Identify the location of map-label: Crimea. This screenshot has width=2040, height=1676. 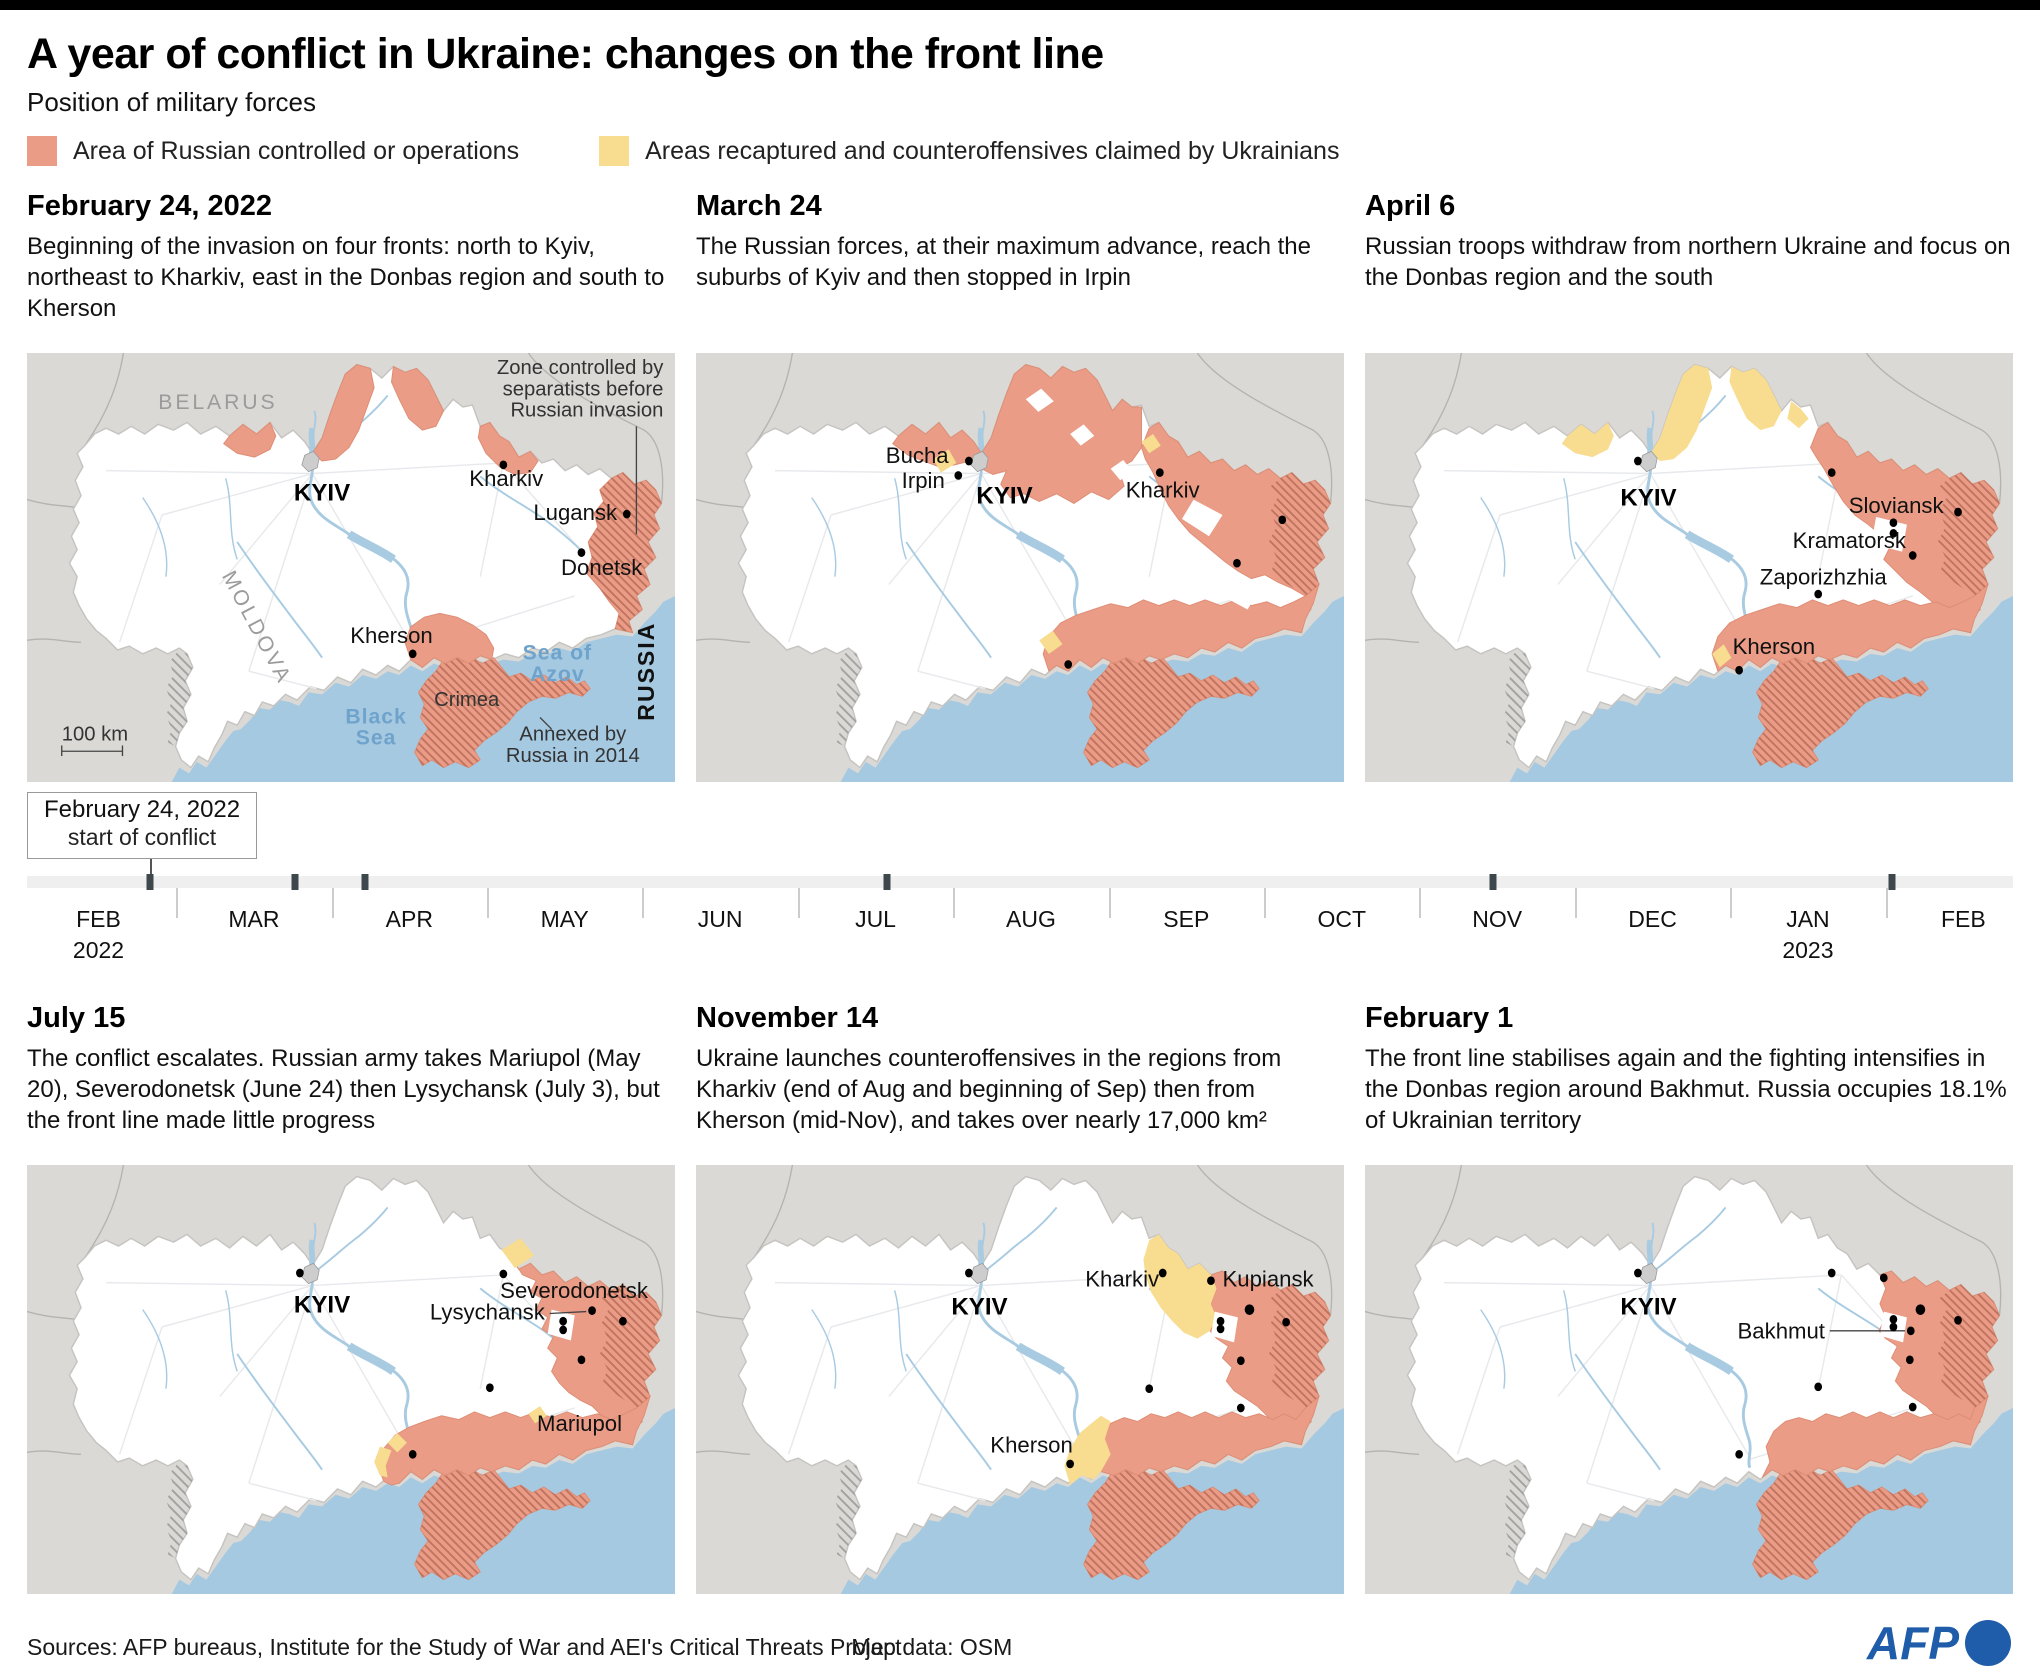
(467, 700).